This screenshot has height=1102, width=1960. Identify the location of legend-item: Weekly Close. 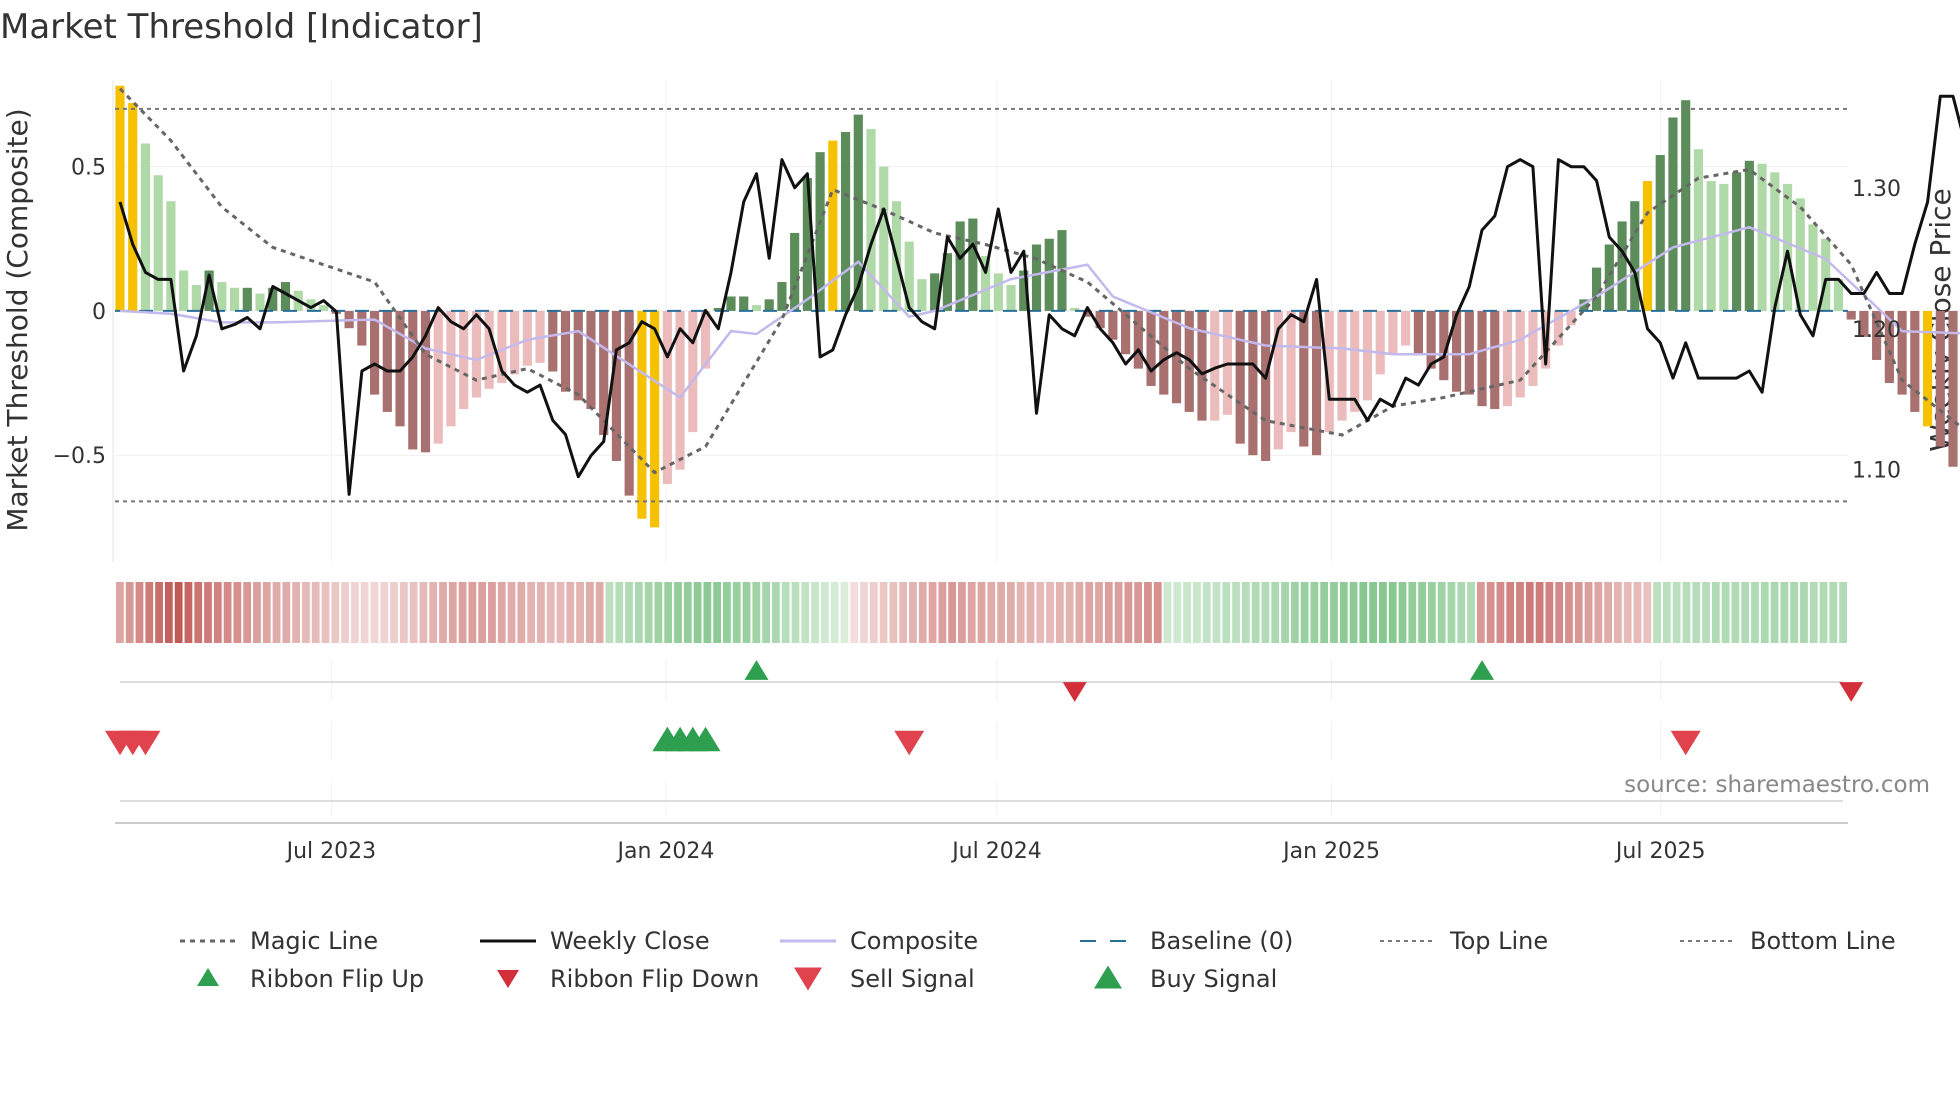
(595, 941).